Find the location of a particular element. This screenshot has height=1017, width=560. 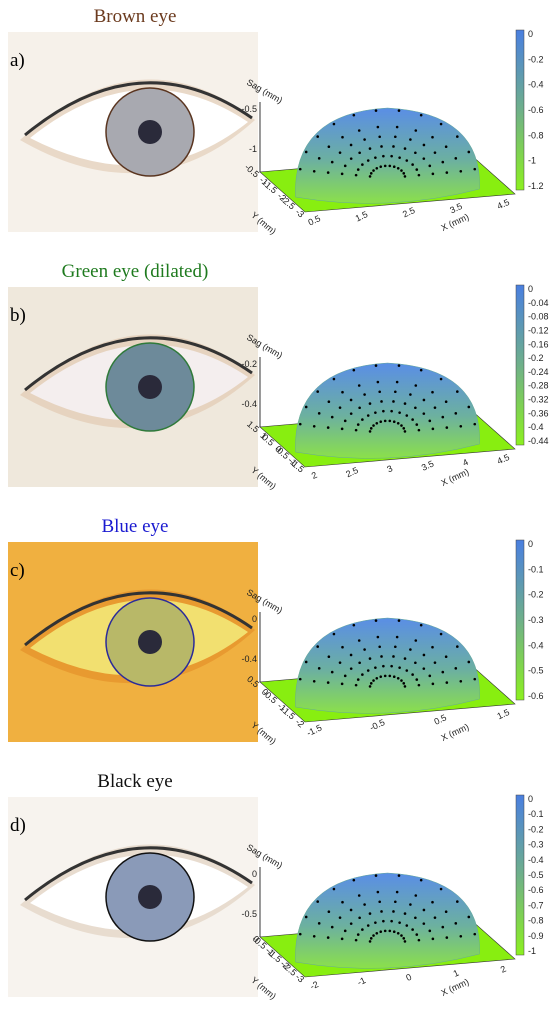

sag-tick-label: -1 is located at coordinates (253, 149).